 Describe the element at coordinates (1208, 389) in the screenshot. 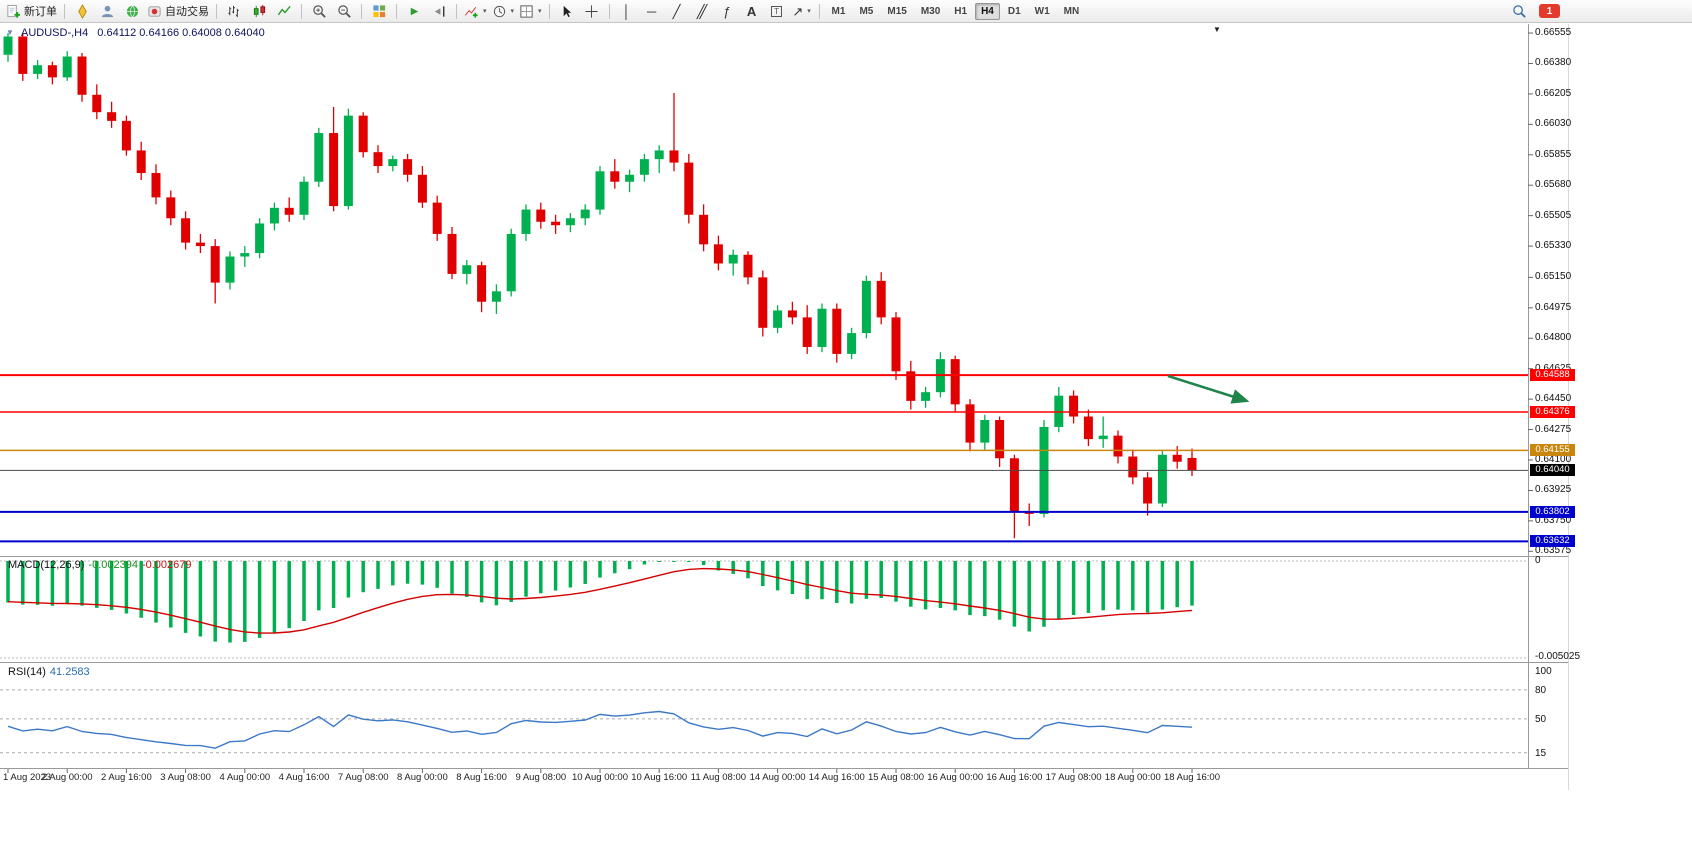

I see `trend-arrow-annotation` at that location.